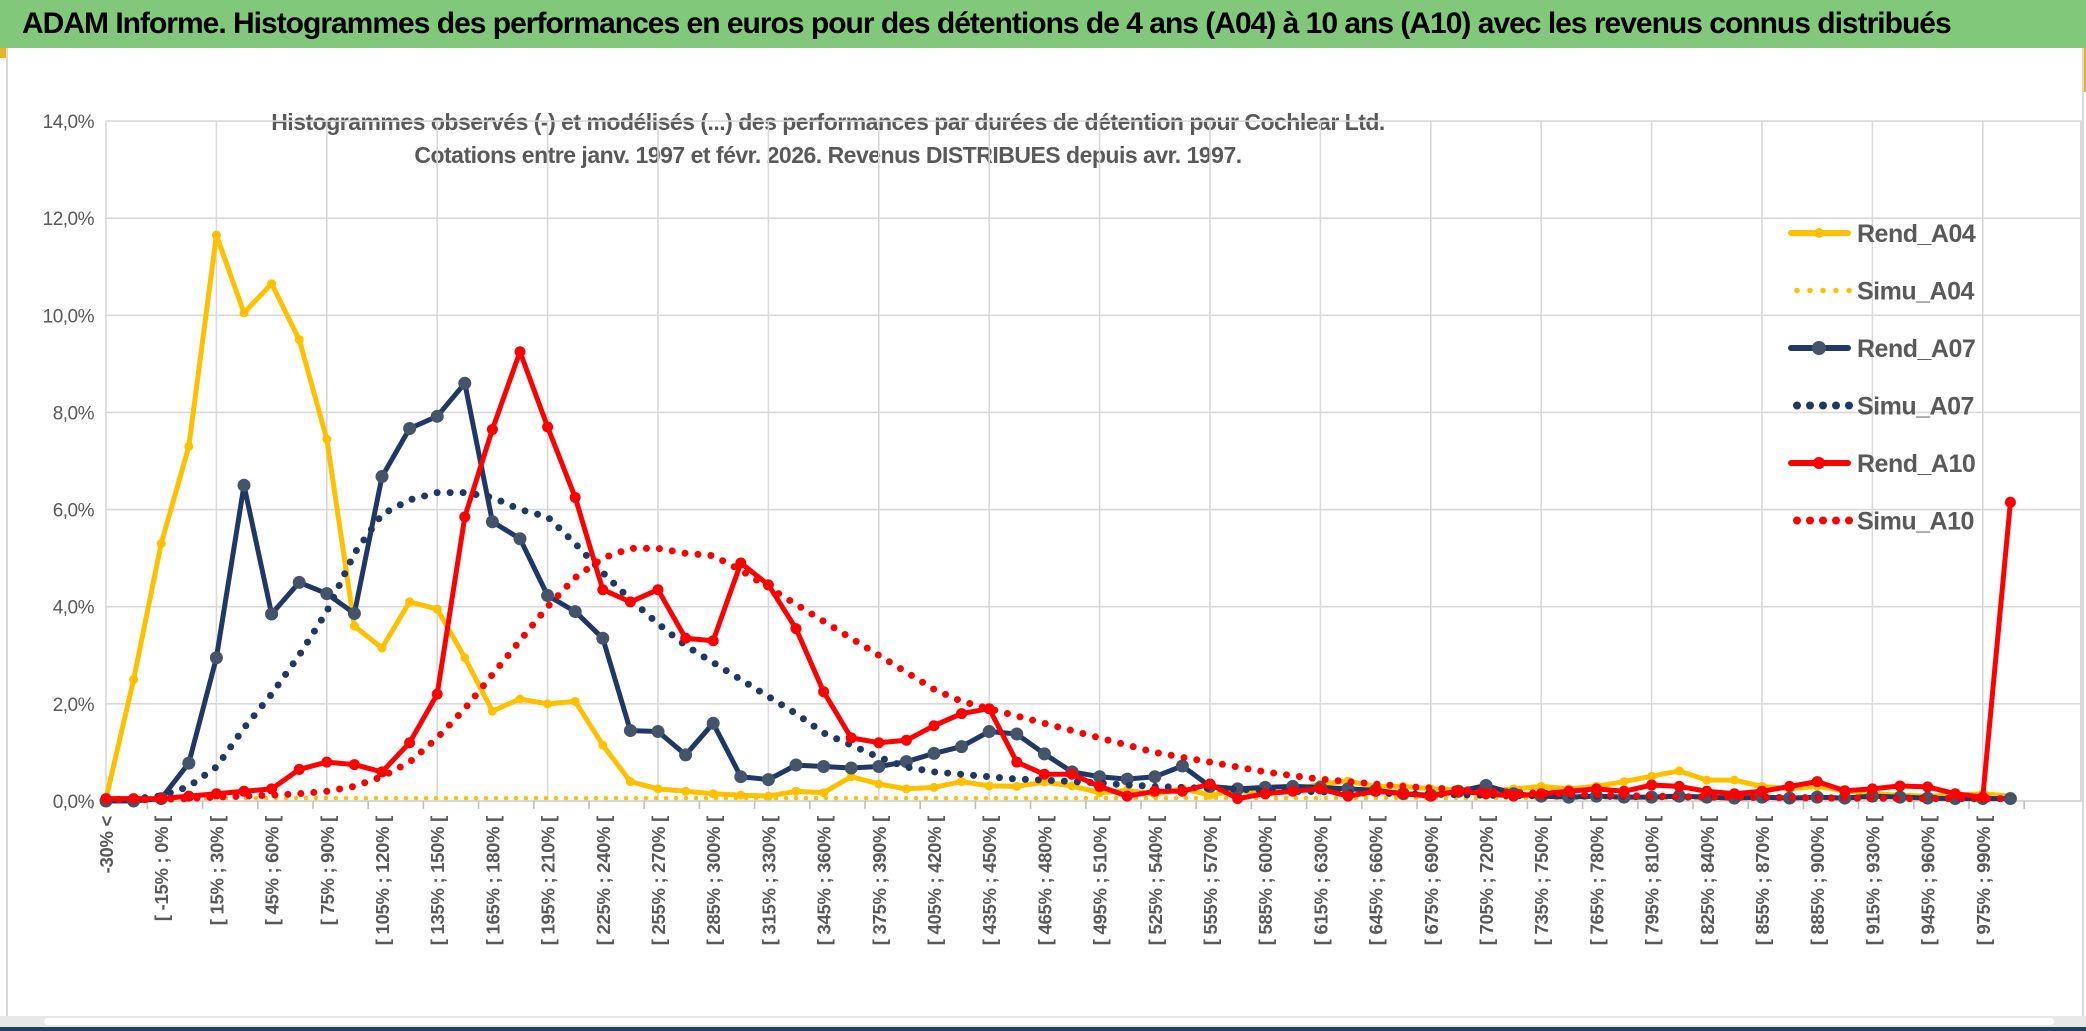 The image size is (2086, 1031). What do you see at coordinates (989, 880) in the screenshot?
I see `x-axis-label: [ 435% ; 450% [` at bounding box center [989, 880].